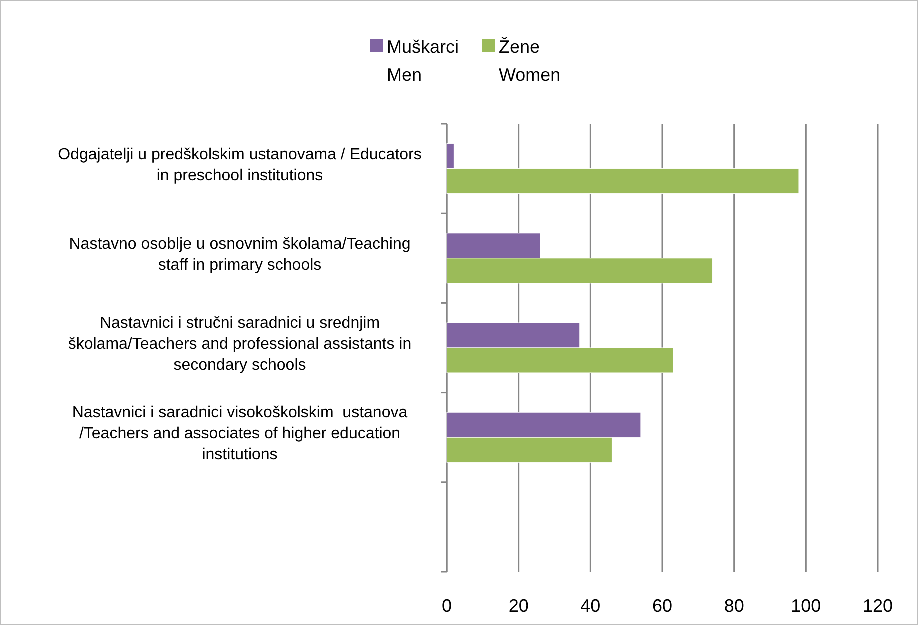 The width and height of the screenshot is (918, 625). I want to click on legend-label: Muškarci Men, so click(423, 61).